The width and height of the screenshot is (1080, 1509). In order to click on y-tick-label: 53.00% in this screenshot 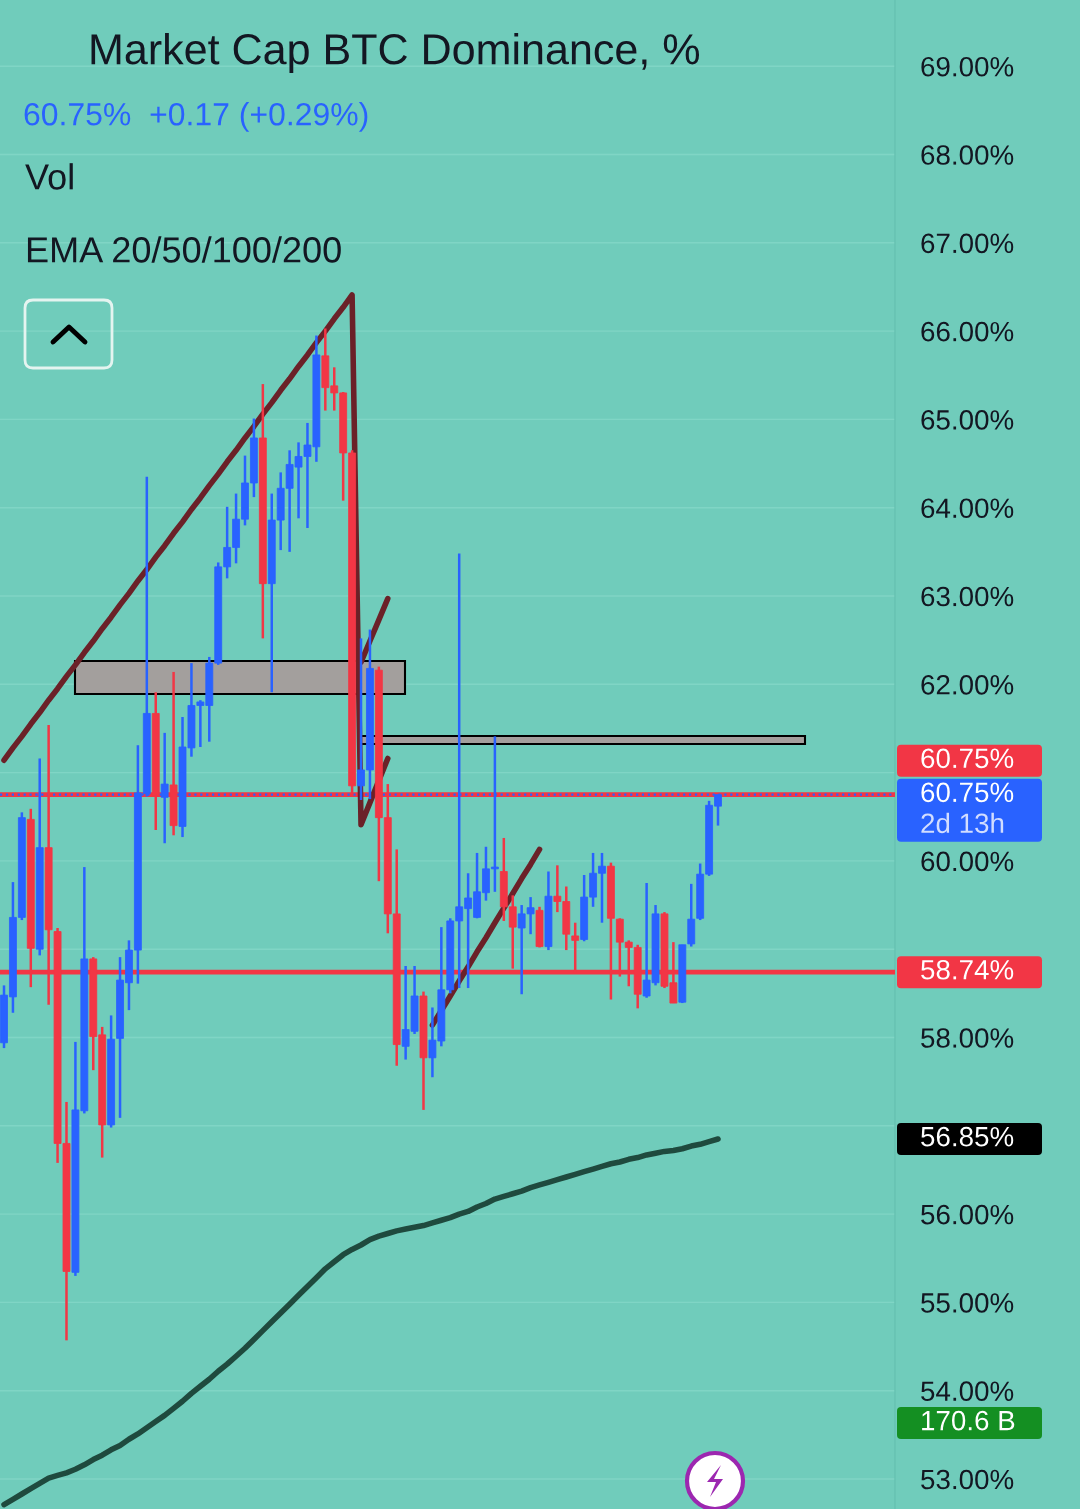, I will do `click(967, 1479)`.